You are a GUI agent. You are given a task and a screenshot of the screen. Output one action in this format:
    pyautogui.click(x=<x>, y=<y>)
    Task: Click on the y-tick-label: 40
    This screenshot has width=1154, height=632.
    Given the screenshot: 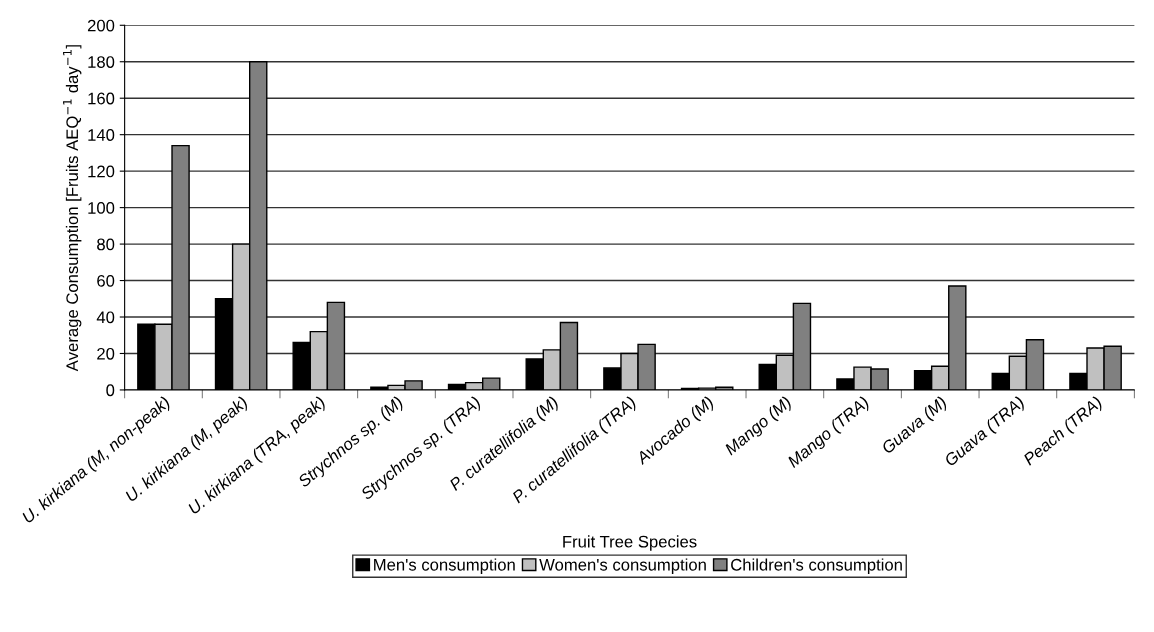 What is the action you would take?
    pyautogui.click(x=105, y=317)
    